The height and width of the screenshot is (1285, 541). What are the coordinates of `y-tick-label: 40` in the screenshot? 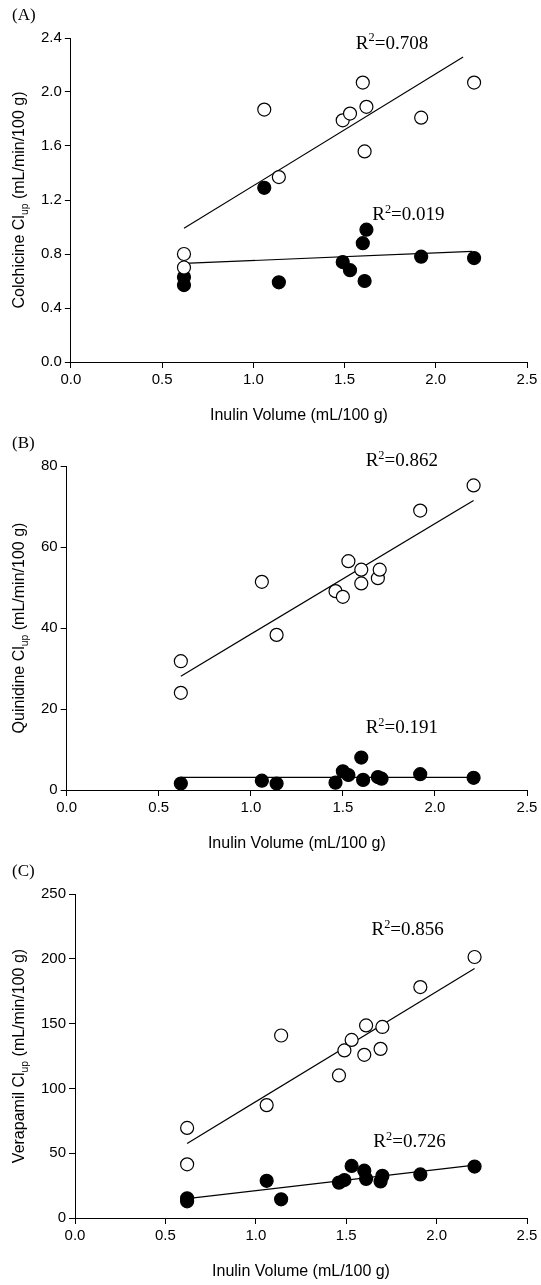 It's located at (49, 627).